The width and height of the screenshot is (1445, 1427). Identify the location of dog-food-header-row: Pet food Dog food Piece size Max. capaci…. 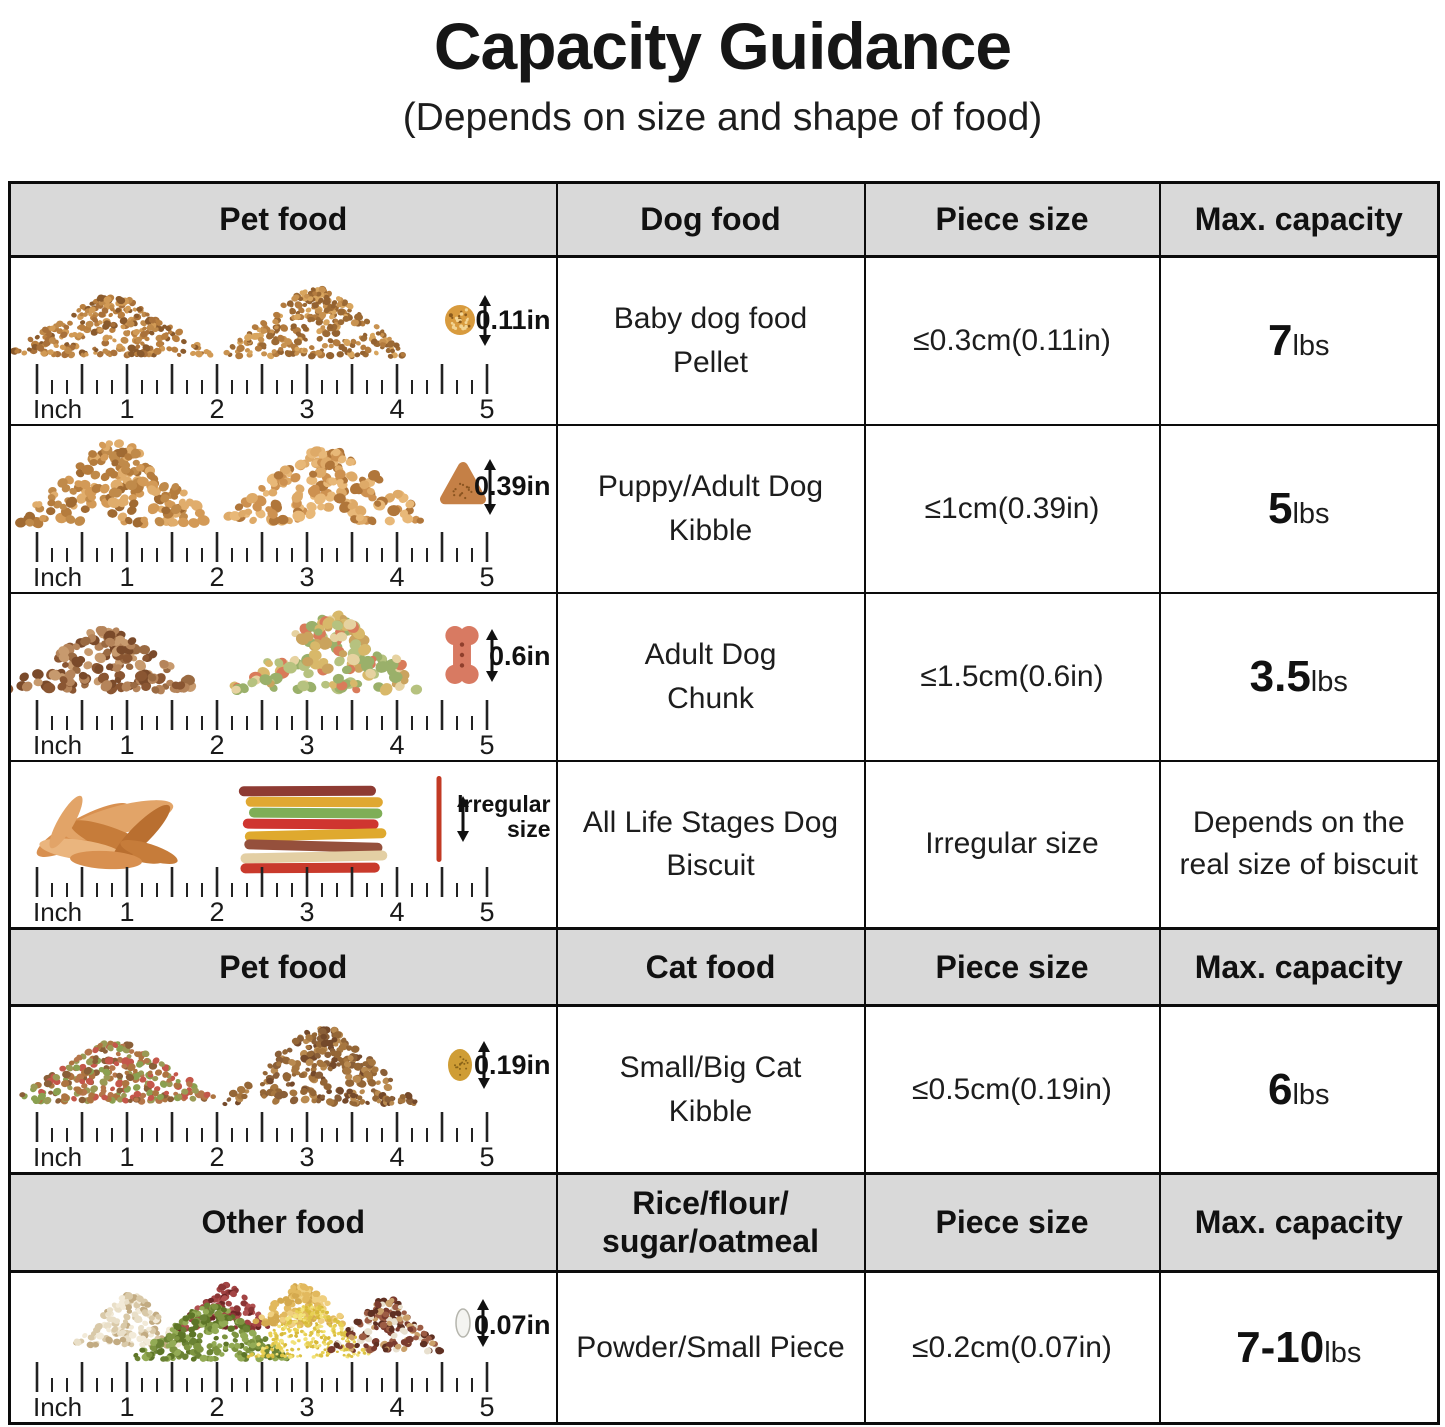
(724, 219).